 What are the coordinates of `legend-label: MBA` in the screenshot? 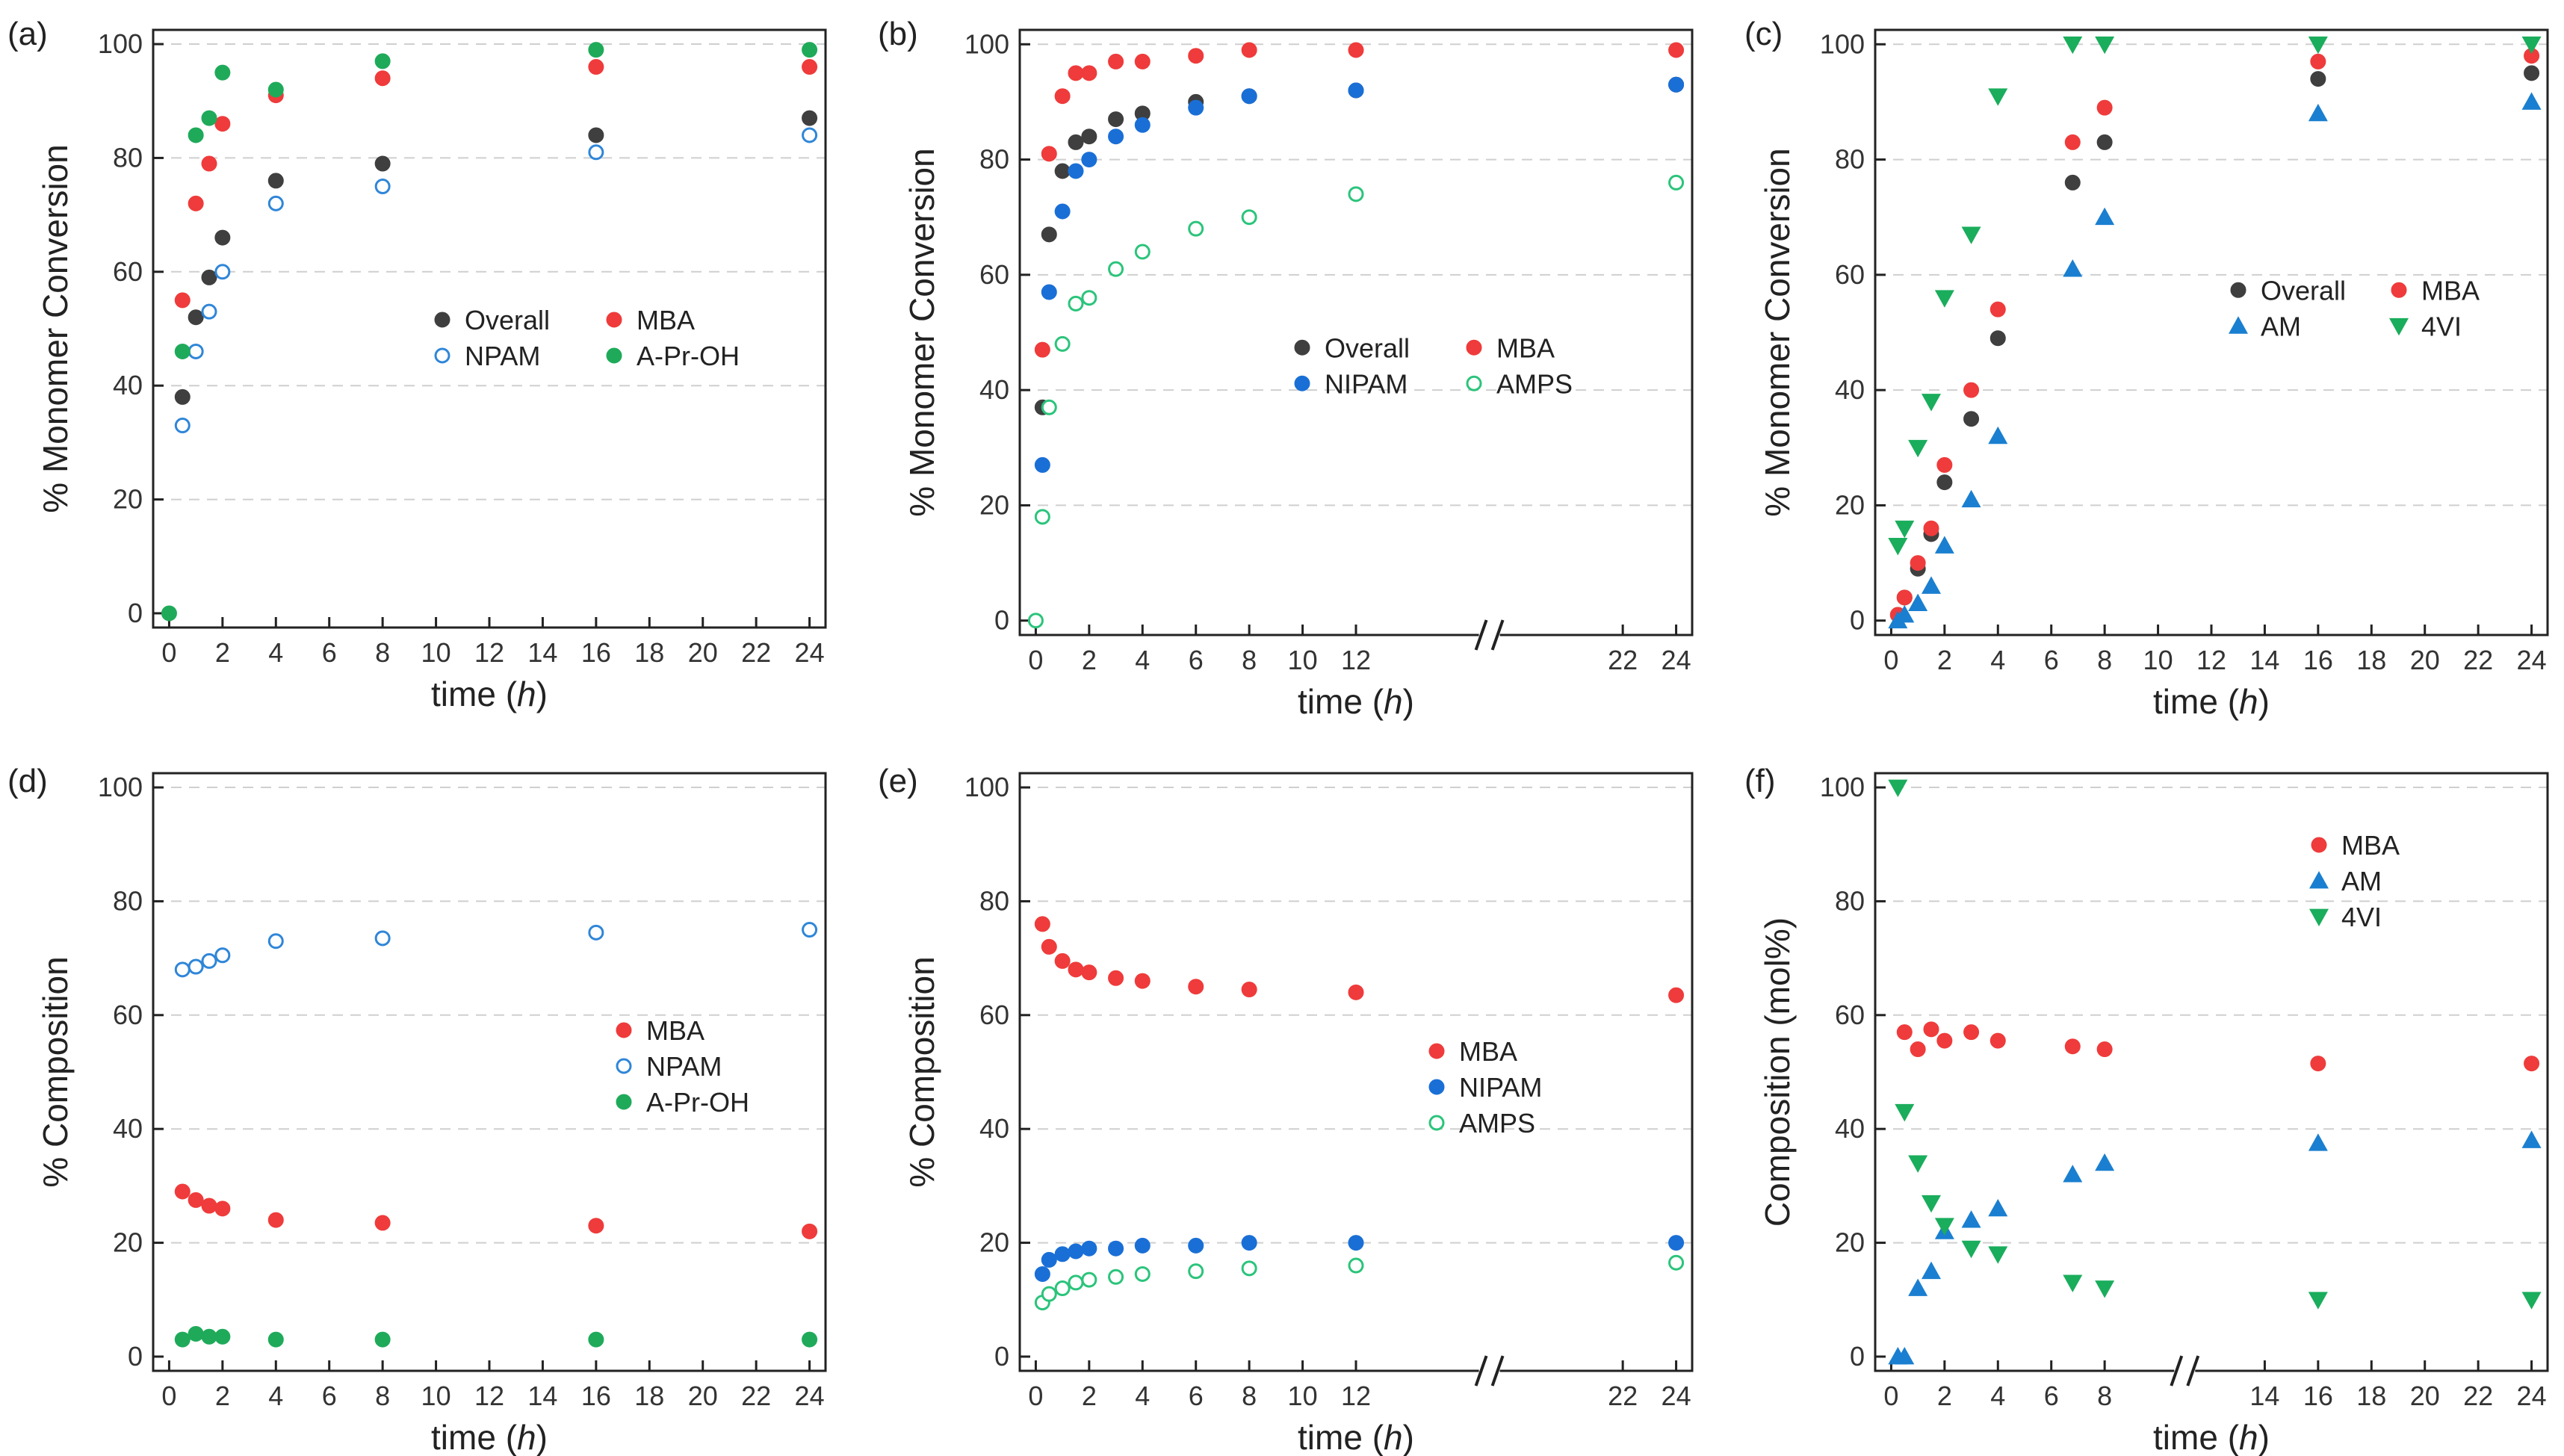 It's located at (2450, 290).